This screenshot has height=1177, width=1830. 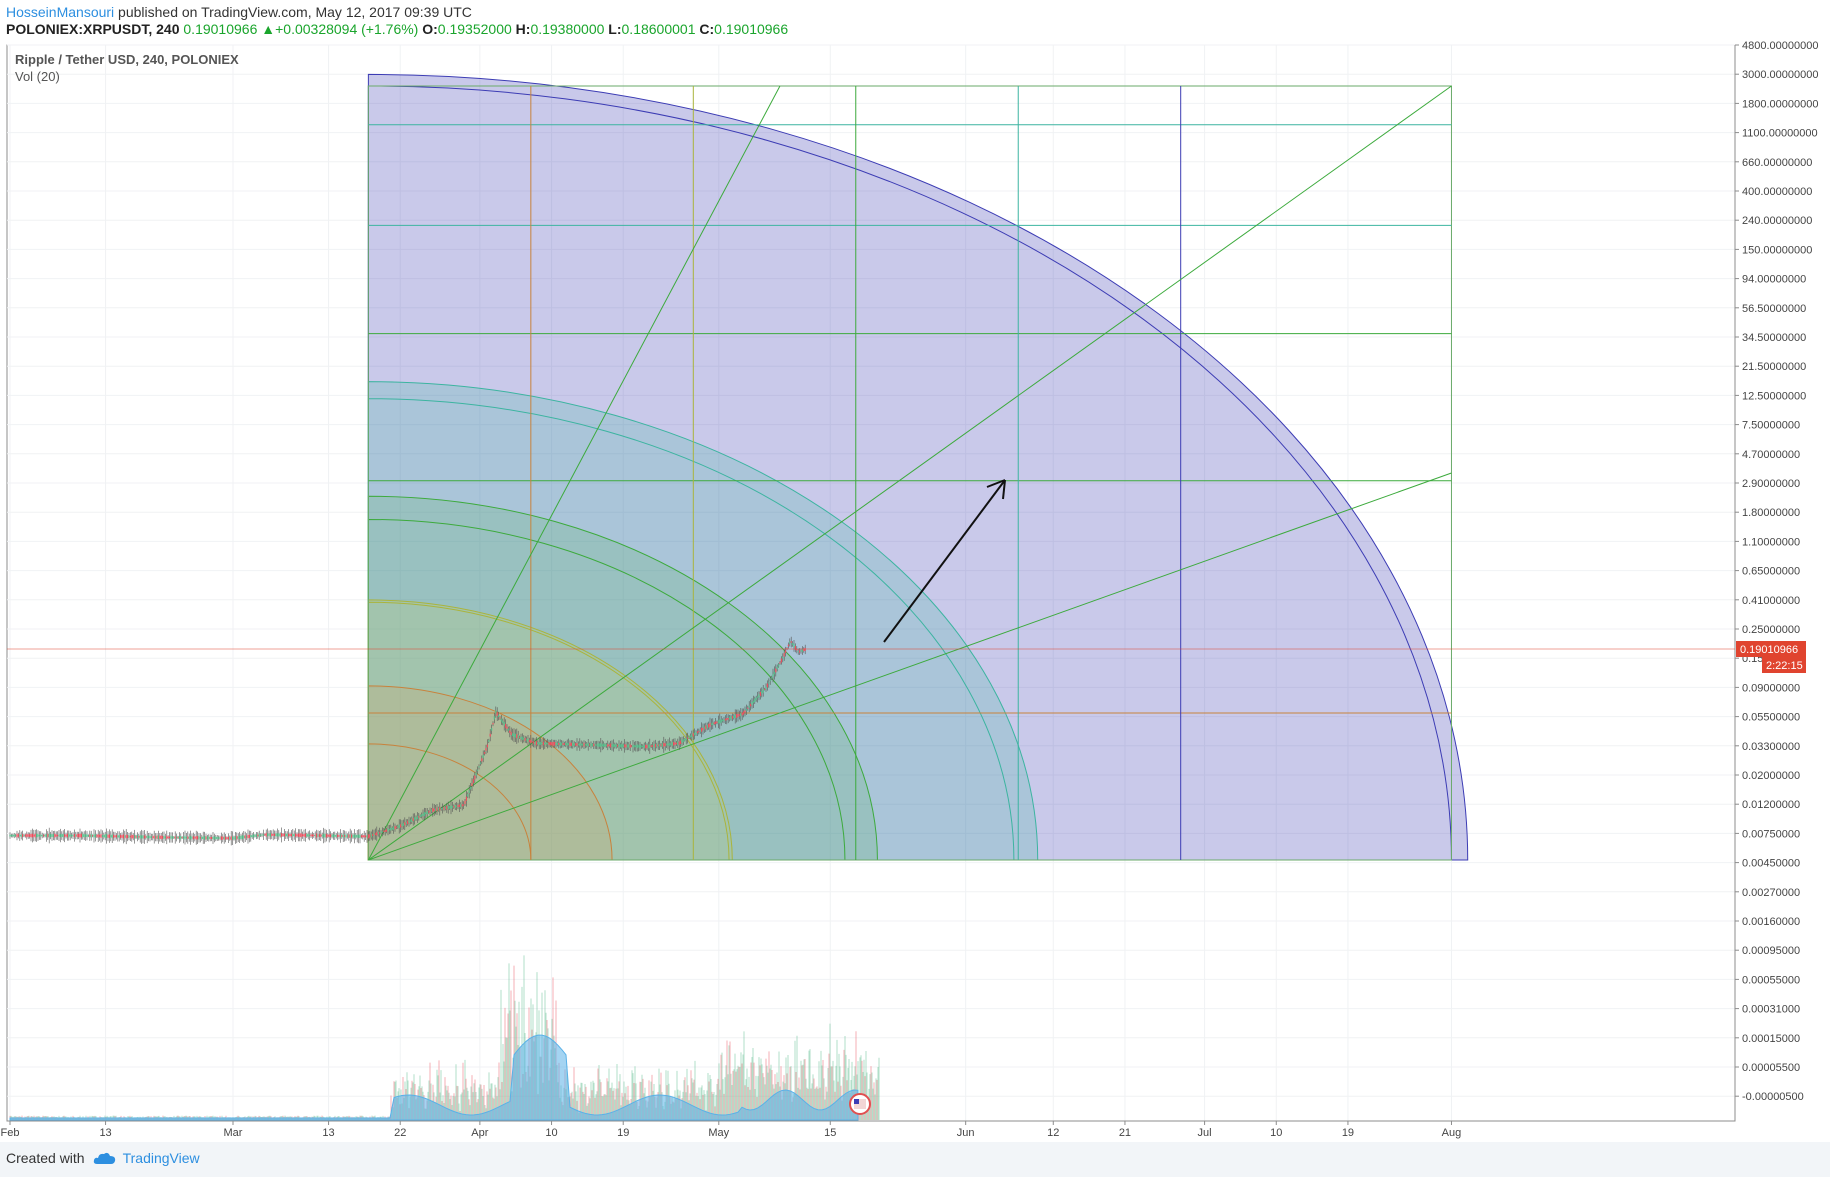 I want to click on footer: Created with TradingView, so click(x=103, y=1158).